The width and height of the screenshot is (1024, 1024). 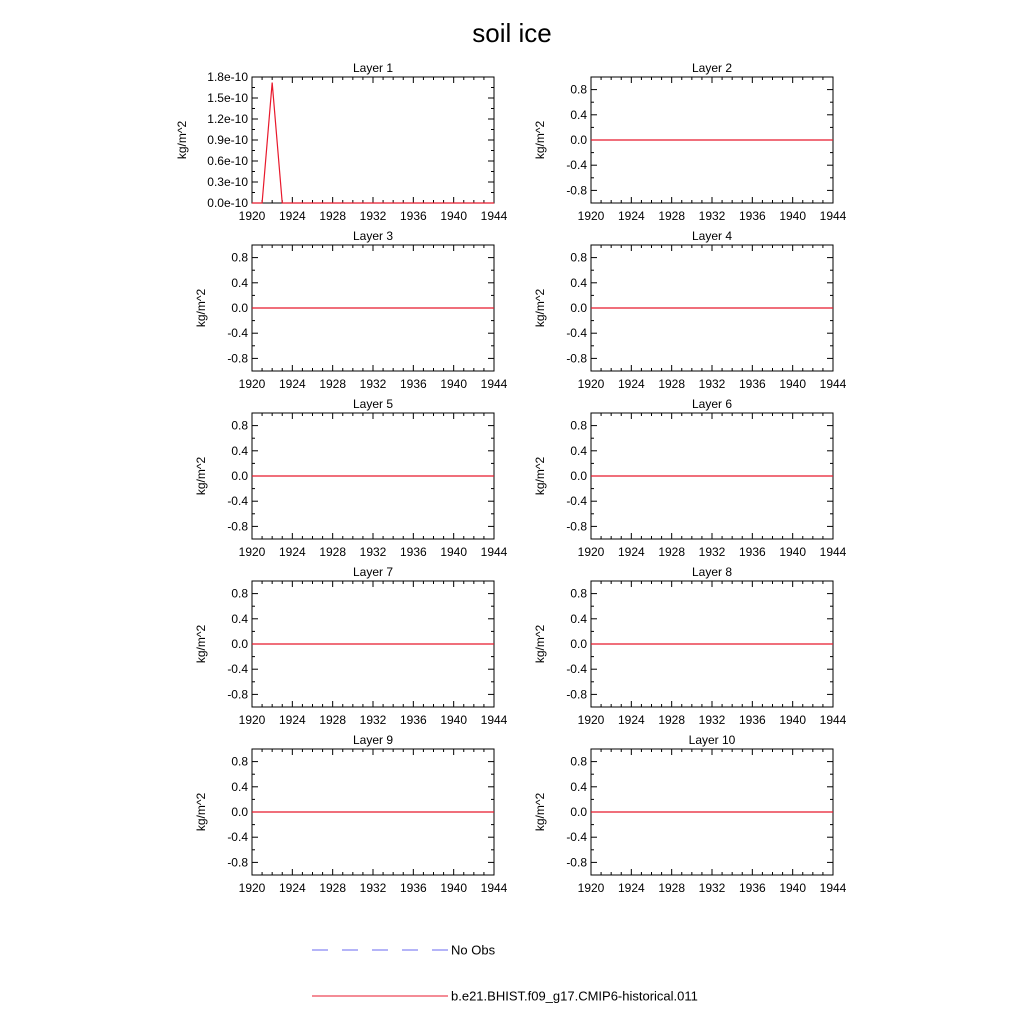 I want to click on panel-title: Layer 3, so click(x=373, y=236).